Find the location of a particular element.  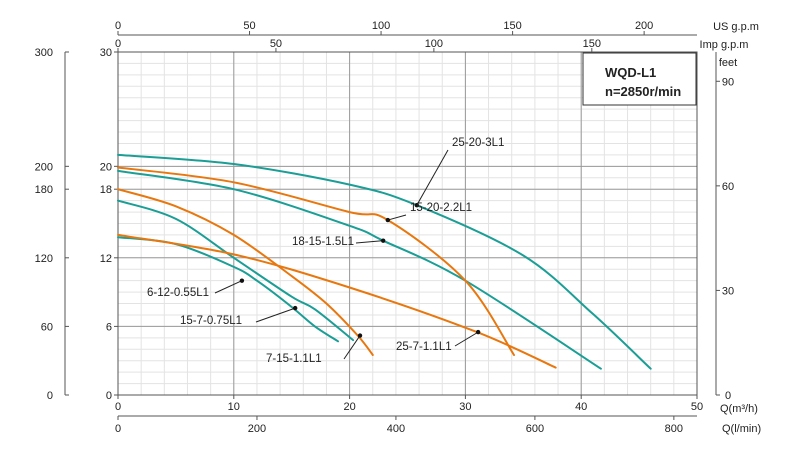

q-lmin-tick-label: 600 is located at coordinates (535, 429).